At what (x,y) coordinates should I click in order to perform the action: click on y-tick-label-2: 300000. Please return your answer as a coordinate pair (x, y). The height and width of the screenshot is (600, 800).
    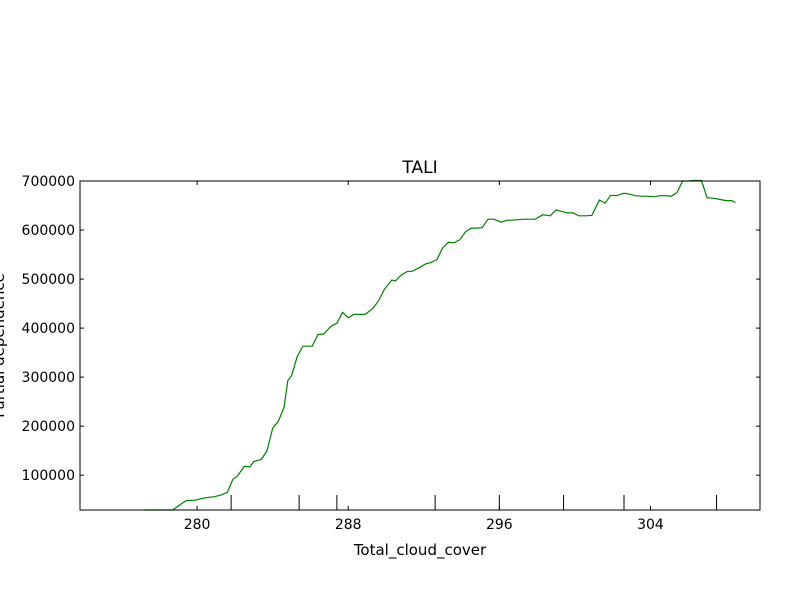
    Looking at the image, I should click on (48, 378).